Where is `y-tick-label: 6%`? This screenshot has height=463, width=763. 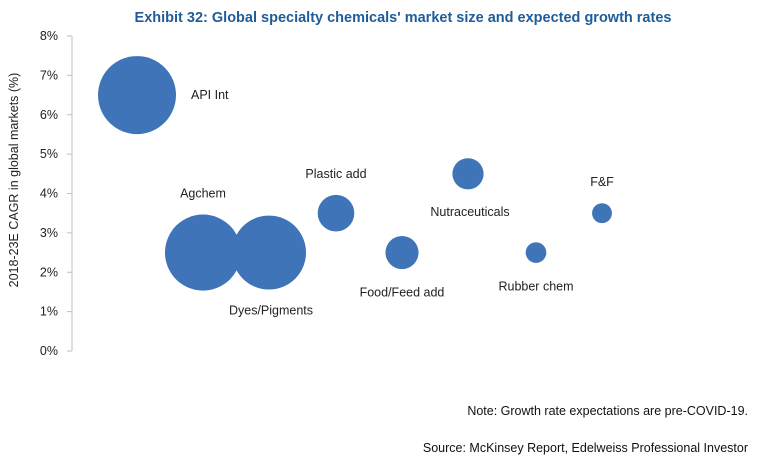
y-tick-label: 6% is located at coordinates (49, 115).